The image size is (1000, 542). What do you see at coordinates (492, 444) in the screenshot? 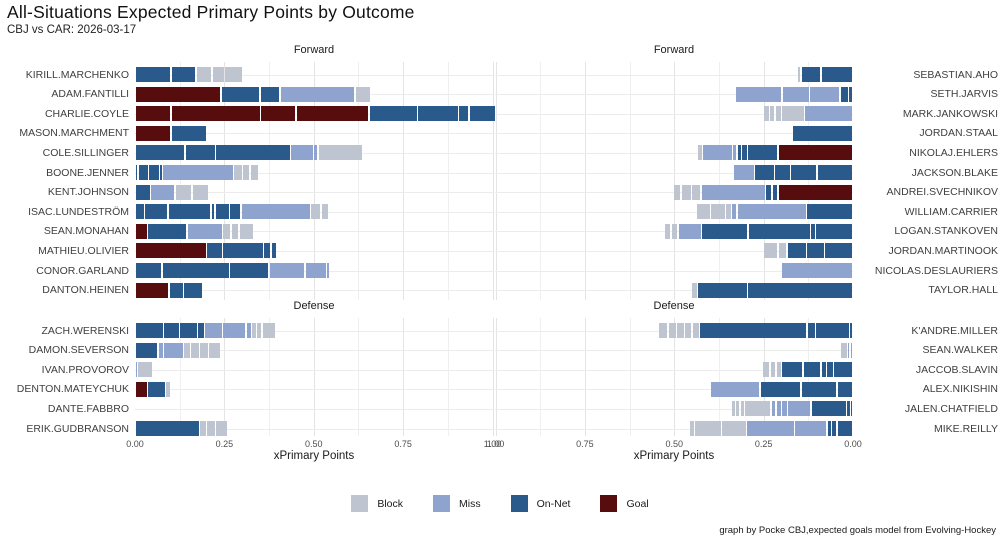
I see `x-tick-label-left: 1.00` at bounding box center [492, 444].